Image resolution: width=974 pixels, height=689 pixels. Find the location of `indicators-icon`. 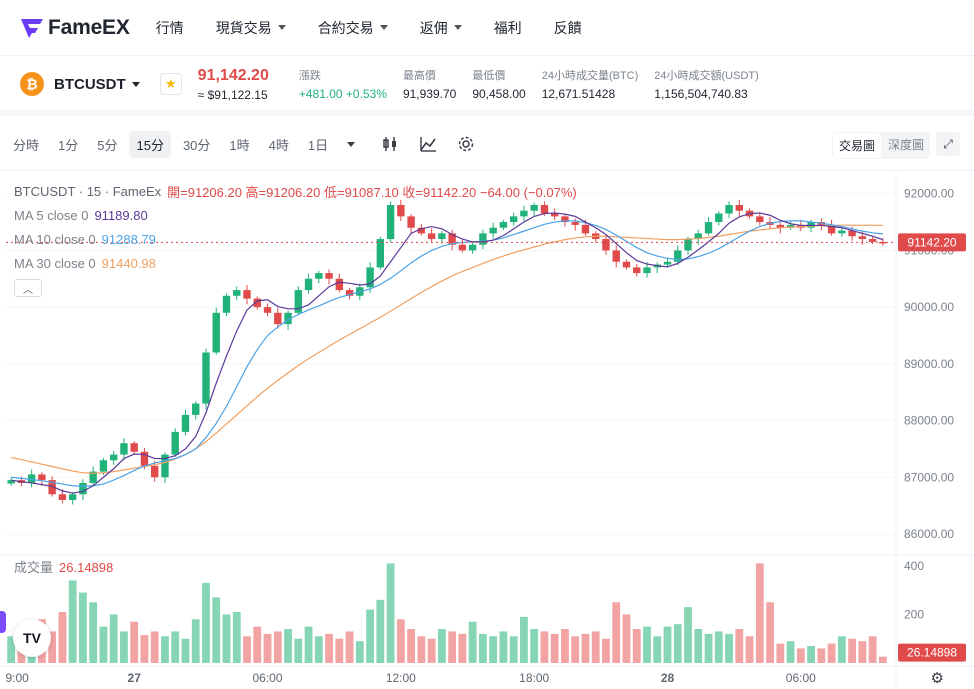

indicators-icon is located at coordinates (428, 144).